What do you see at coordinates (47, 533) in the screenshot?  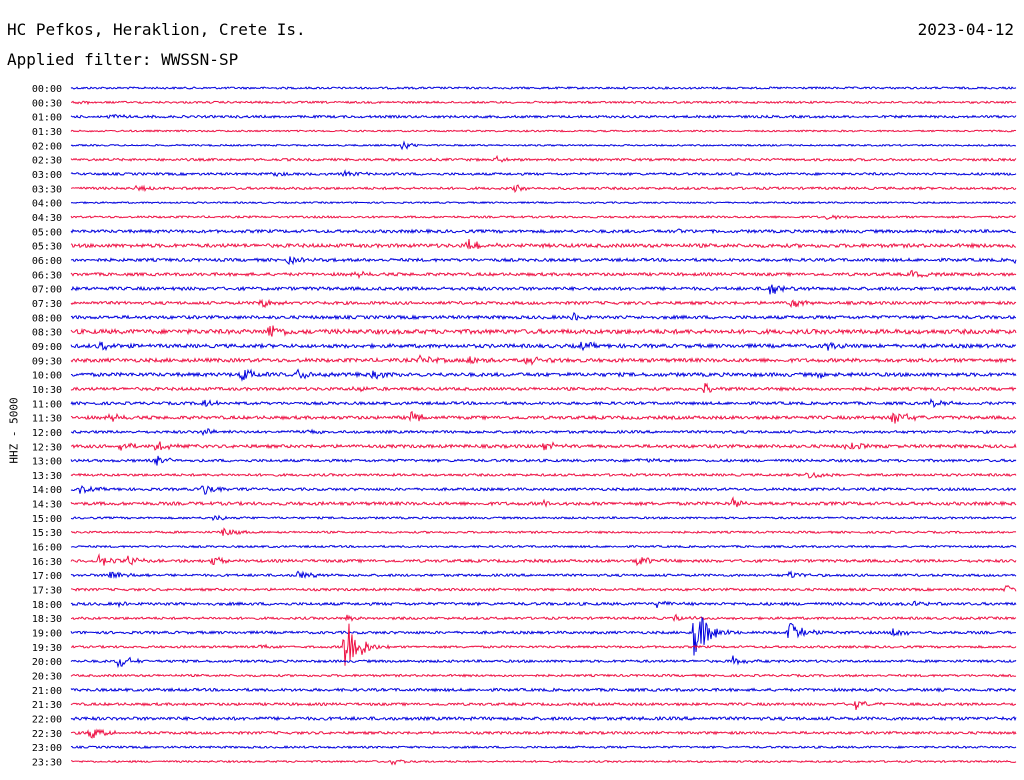 I see `time-label: 15:30` at bounding box center [47, 533].